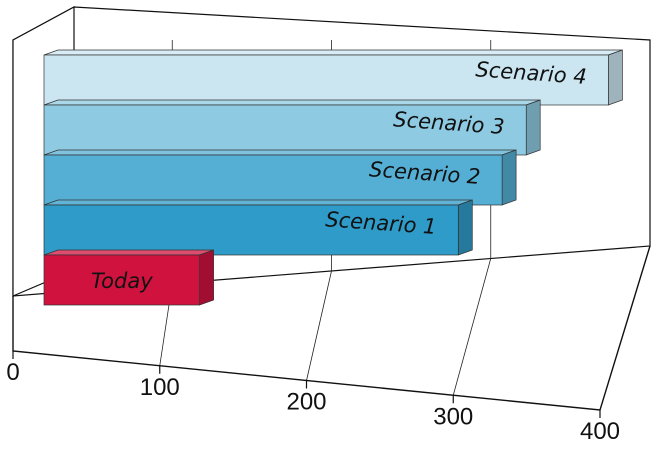 Image resolution: width=667 pixels, height=463 pixels. I want to click on x-tick-label: 200, so click(306, 402).